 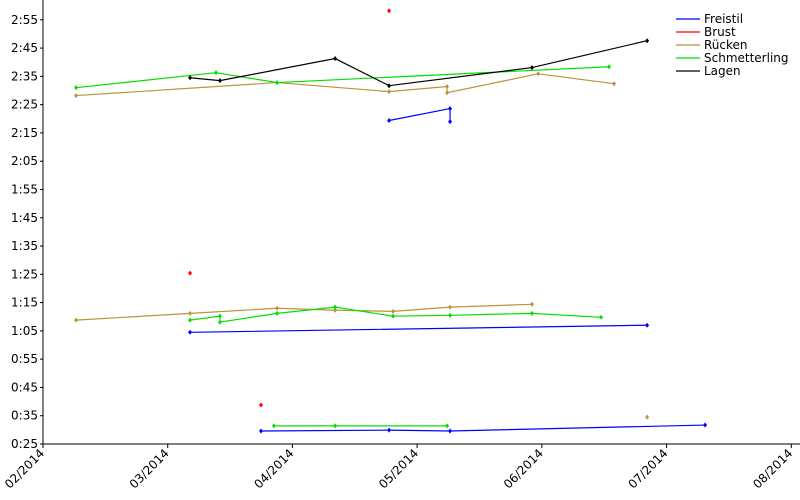 What do you see at coordinates (772, 468) in the screenshot?
I see `x-tick-label: 08/2014` at bounding box center [772, 468].